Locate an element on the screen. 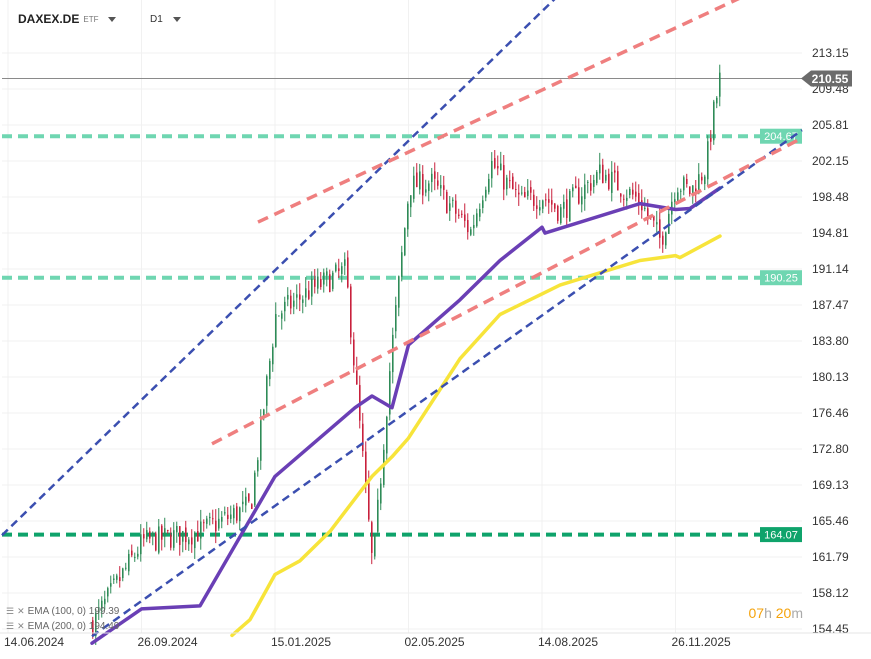 The image size is (871, 659). legend-label: EMA (200, 0) 194.49 is located at coordinates (73, 626).